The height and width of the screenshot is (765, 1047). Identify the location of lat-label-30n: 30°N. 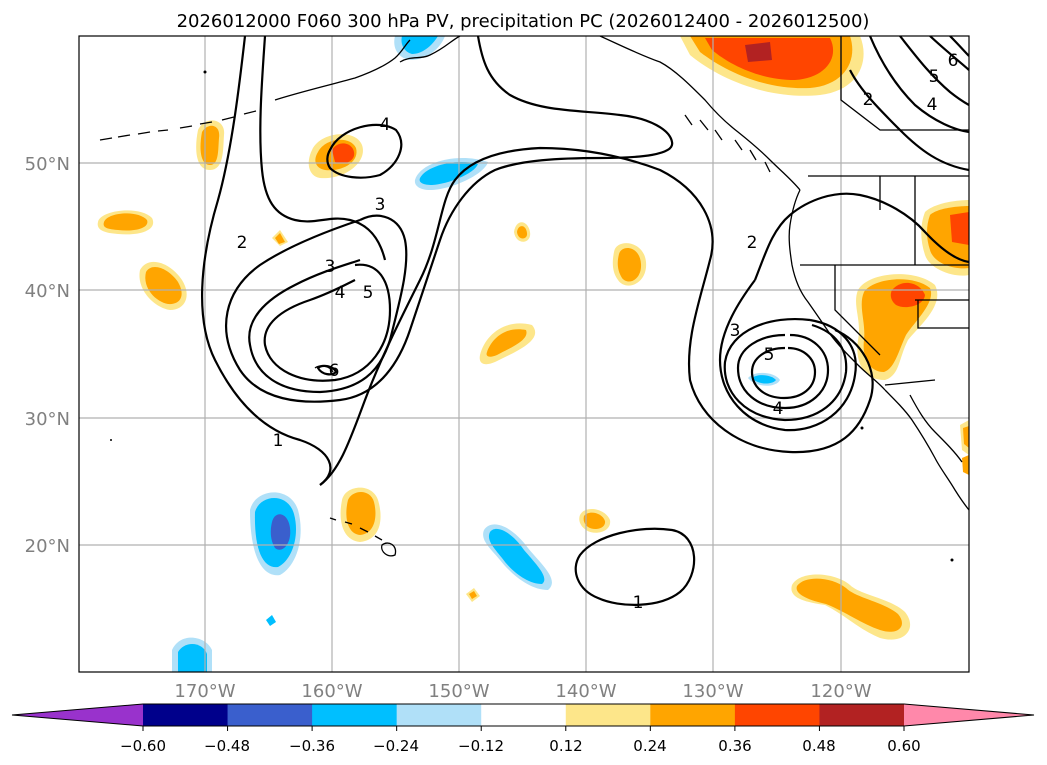
(47, 419).